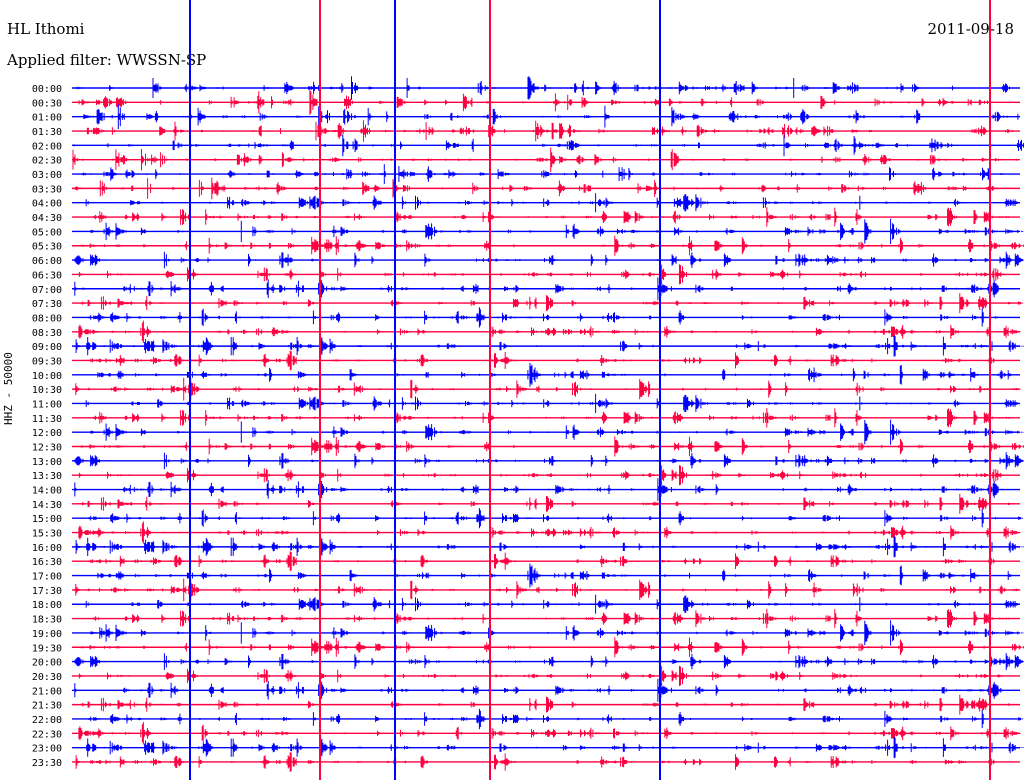 Image resolution: width=1024 pixels, height=780 pixels. Describe the element at coordinates (47, 247) in the screenshot. I see `row-label: 05:30` at that location.